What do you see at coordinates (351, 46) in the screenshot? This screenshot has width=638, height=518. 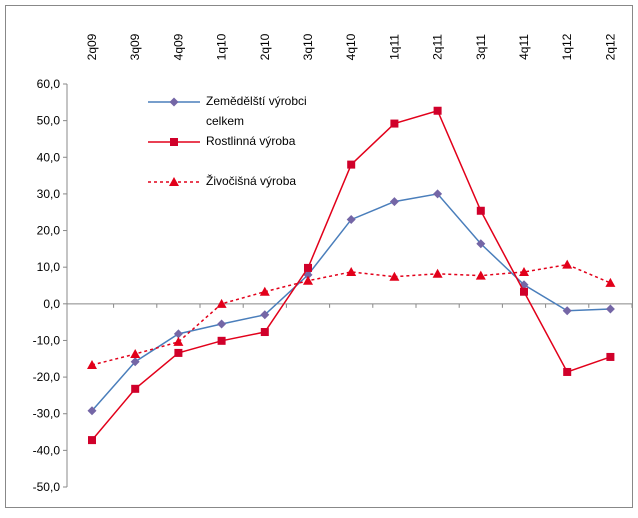 I see `x-tick-label: 4q10` at bounding box center [351, 46].